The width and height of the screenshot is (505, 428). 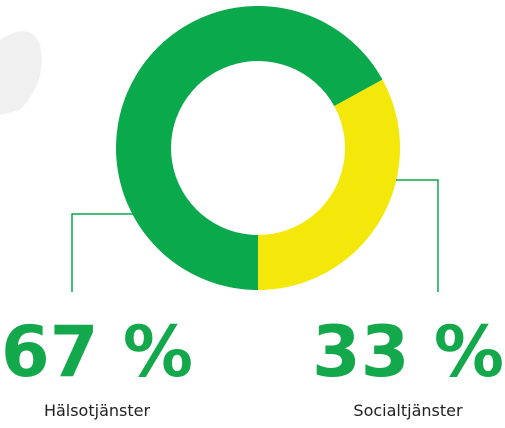 I want to click on donut-segment, so click(x=329, y=185).